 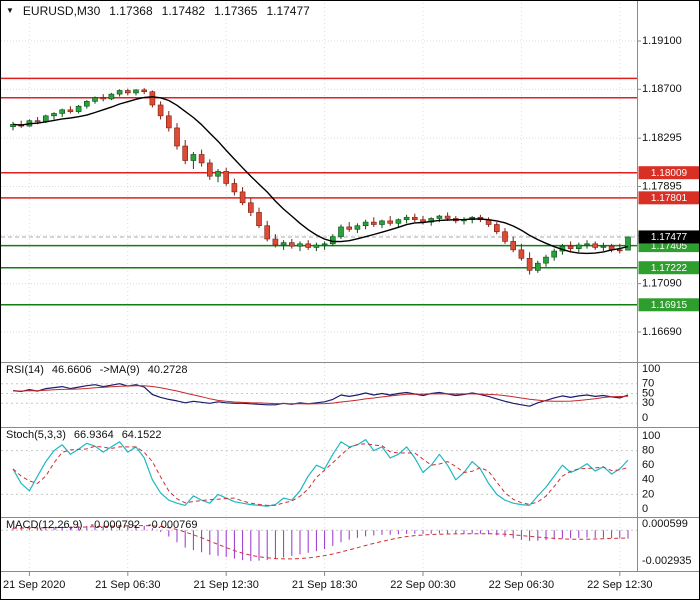 I want to click on macd-signal-value: -0.000769, so click(x=172, y=525).